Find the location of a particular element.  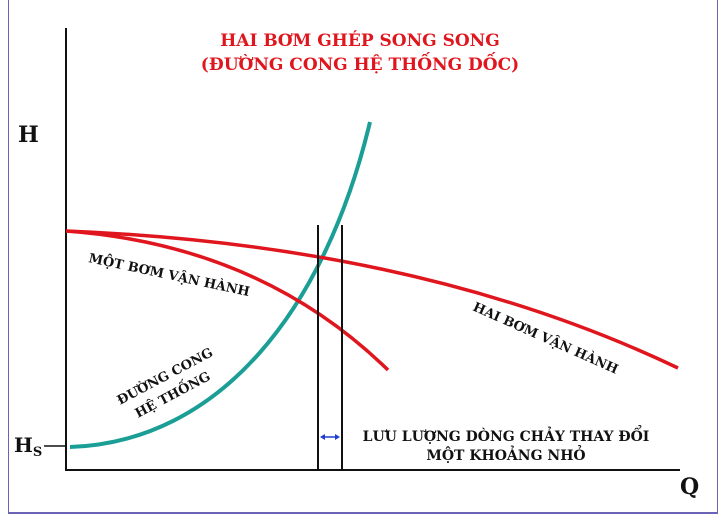

x-axis-label: Q is located at coordinates (689, 487).